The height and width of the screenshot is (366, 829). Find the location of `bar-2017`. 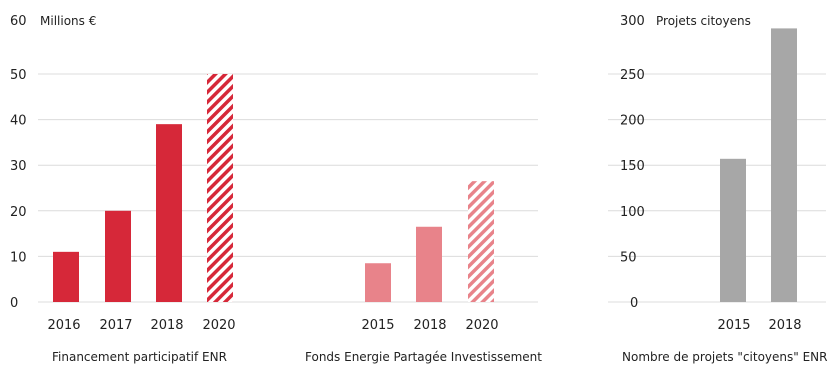

bar-2017 is located at coordinates (118, 256).